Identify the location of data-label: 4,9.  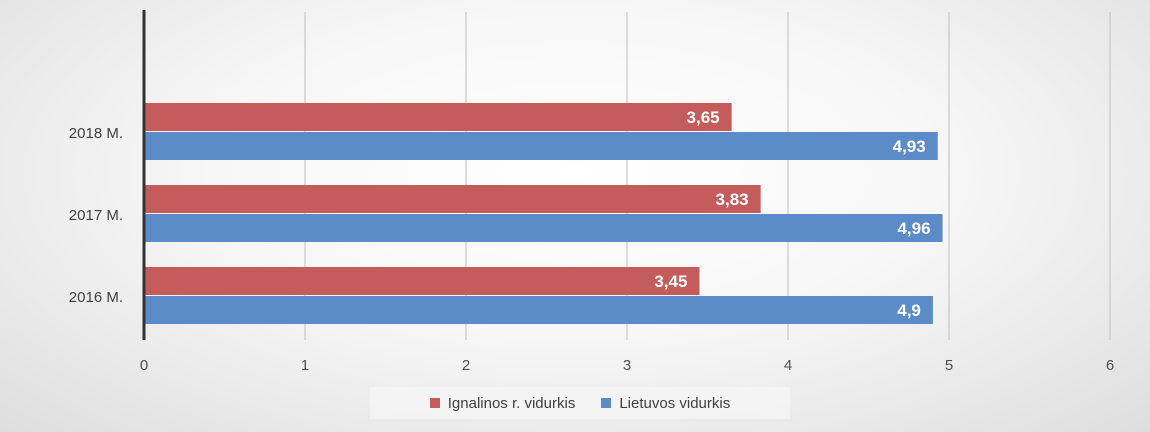
(909, 310).